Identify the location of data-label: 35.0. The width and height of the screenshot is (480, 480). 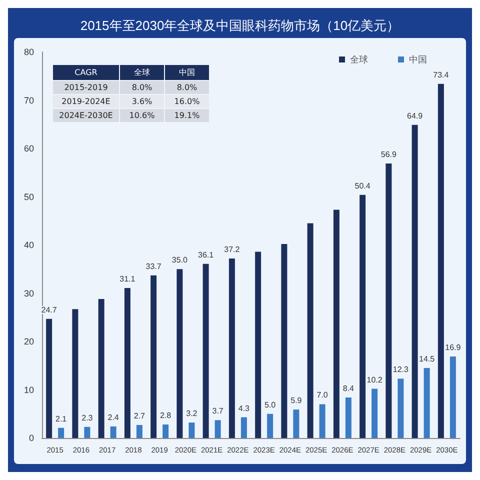
(180, 260).